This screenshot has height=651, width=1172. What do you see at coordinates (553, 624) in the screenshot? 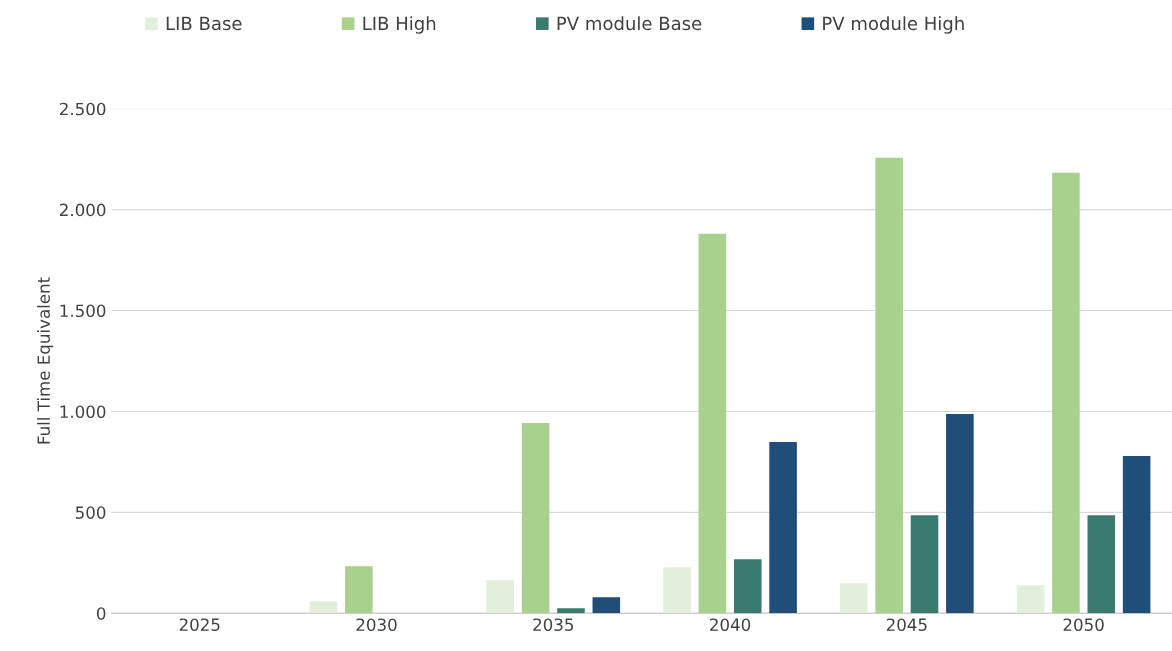
I see `x-tick-label: 2035` at bounding box center [553, 624].